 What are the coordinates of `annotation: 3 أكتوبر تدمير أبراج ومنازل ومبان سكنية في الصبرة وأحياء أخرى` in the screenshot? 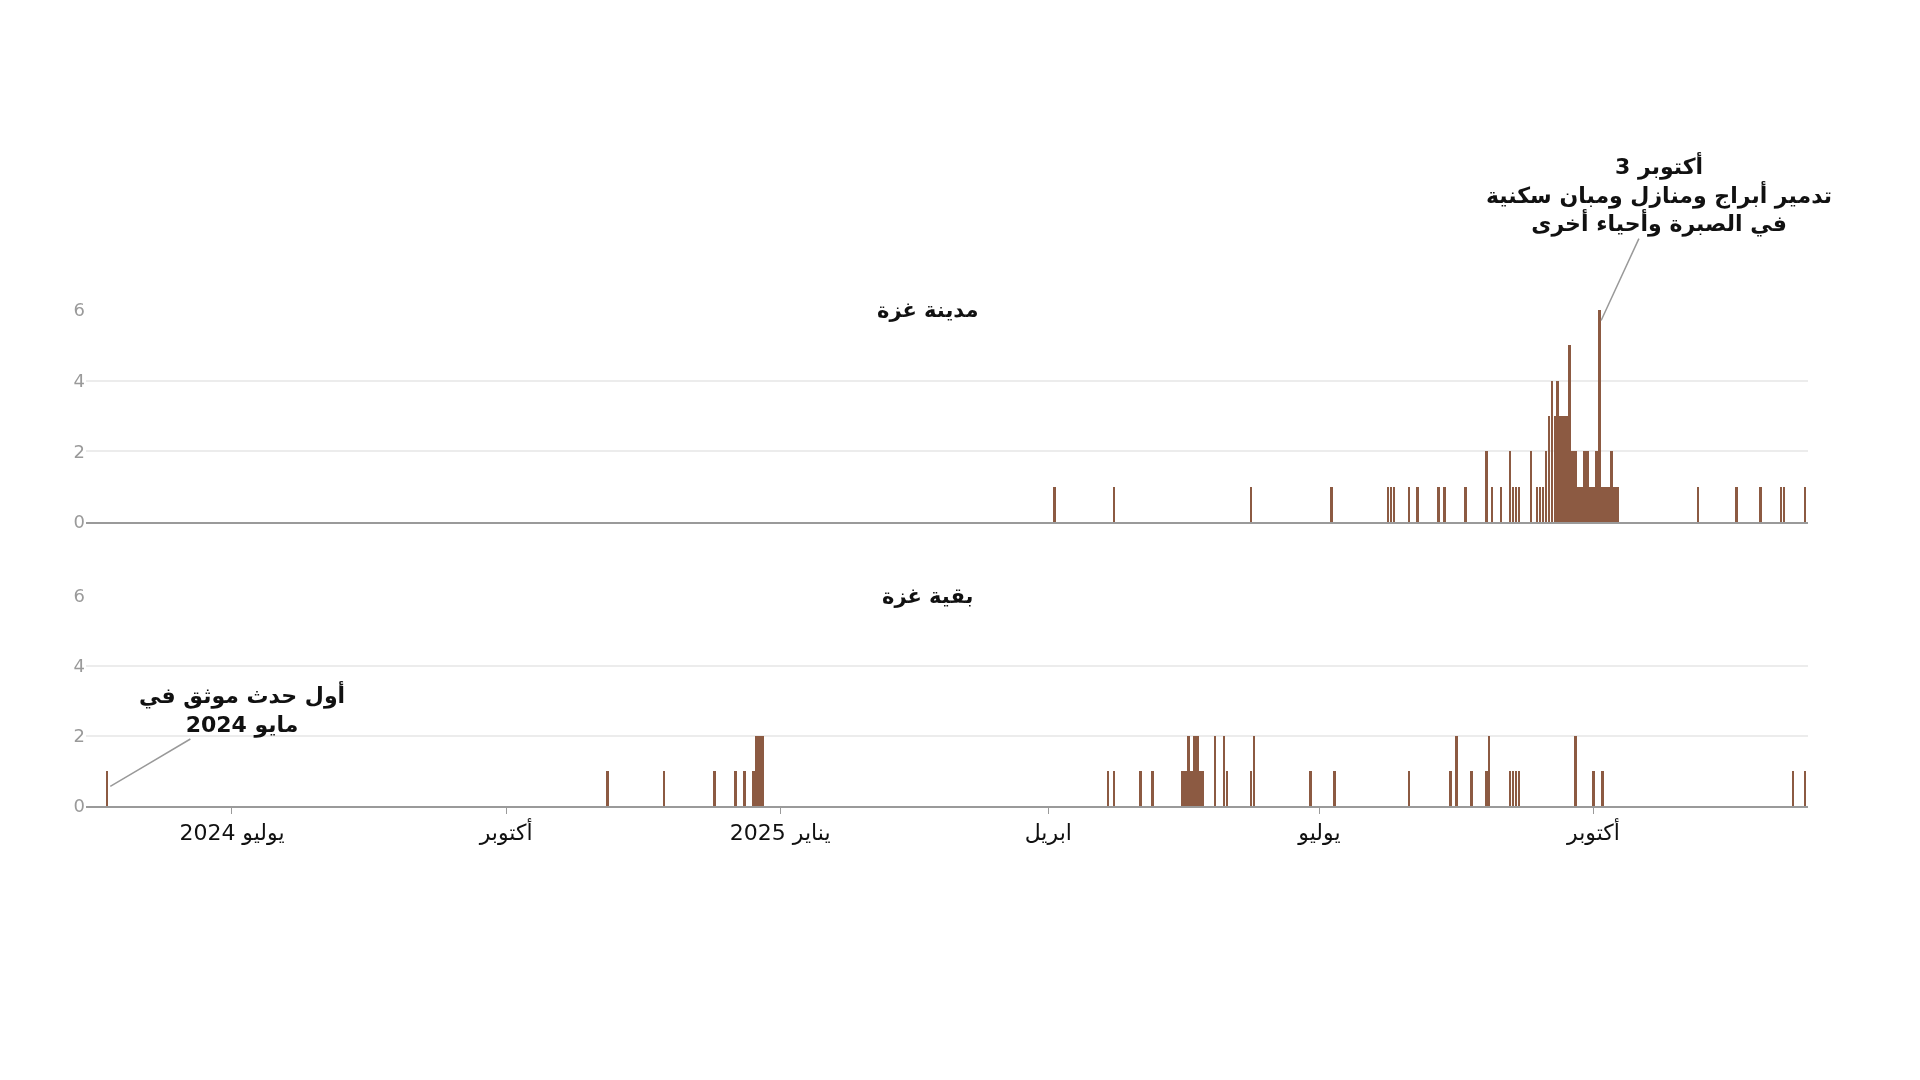 It's located at (1659, 194).